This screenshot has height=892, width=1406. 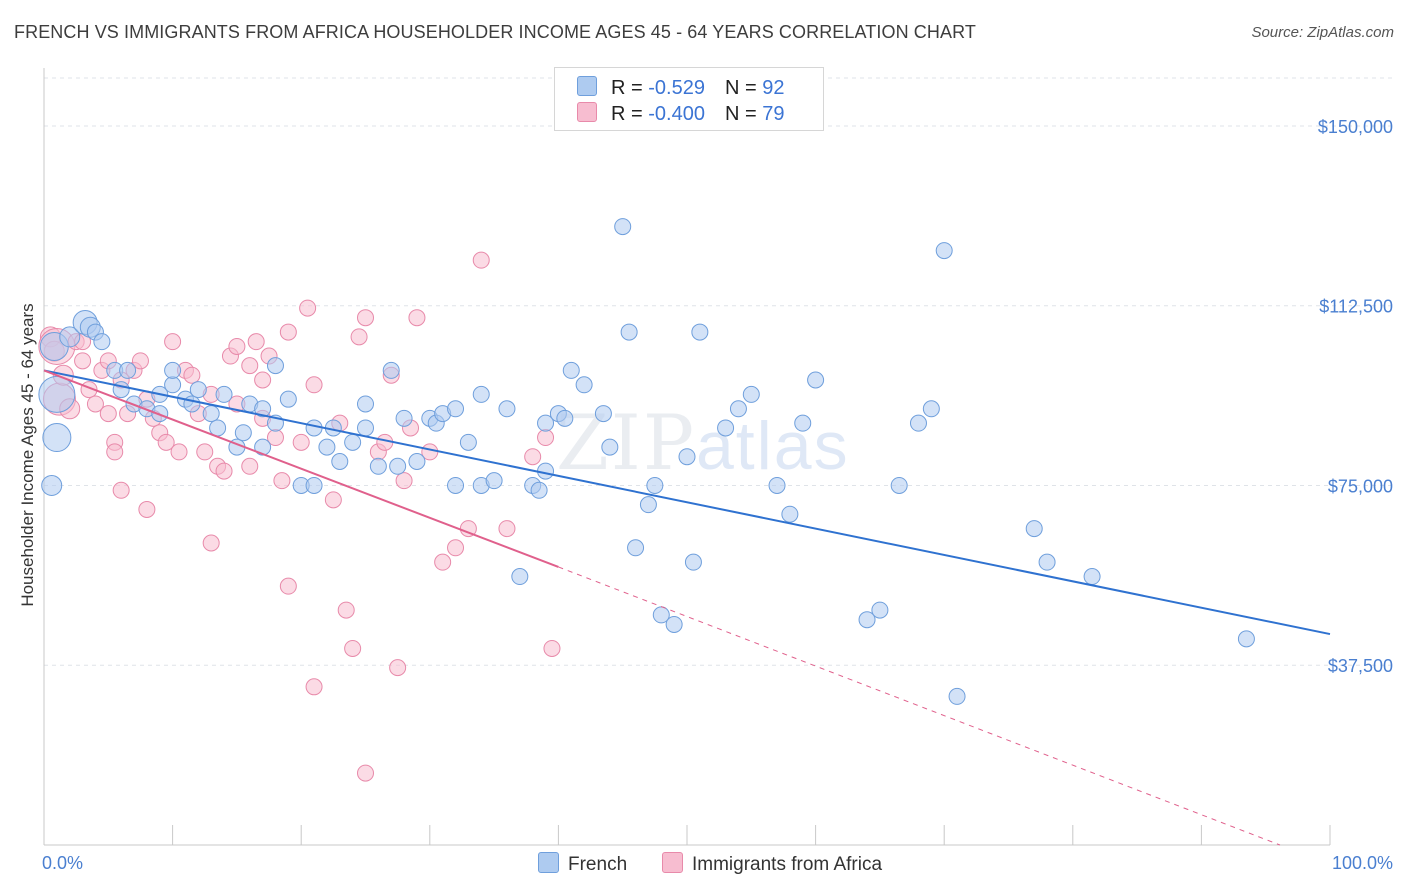 I want to click on watermark-zip: ZIP, so click(x=626, y=442).